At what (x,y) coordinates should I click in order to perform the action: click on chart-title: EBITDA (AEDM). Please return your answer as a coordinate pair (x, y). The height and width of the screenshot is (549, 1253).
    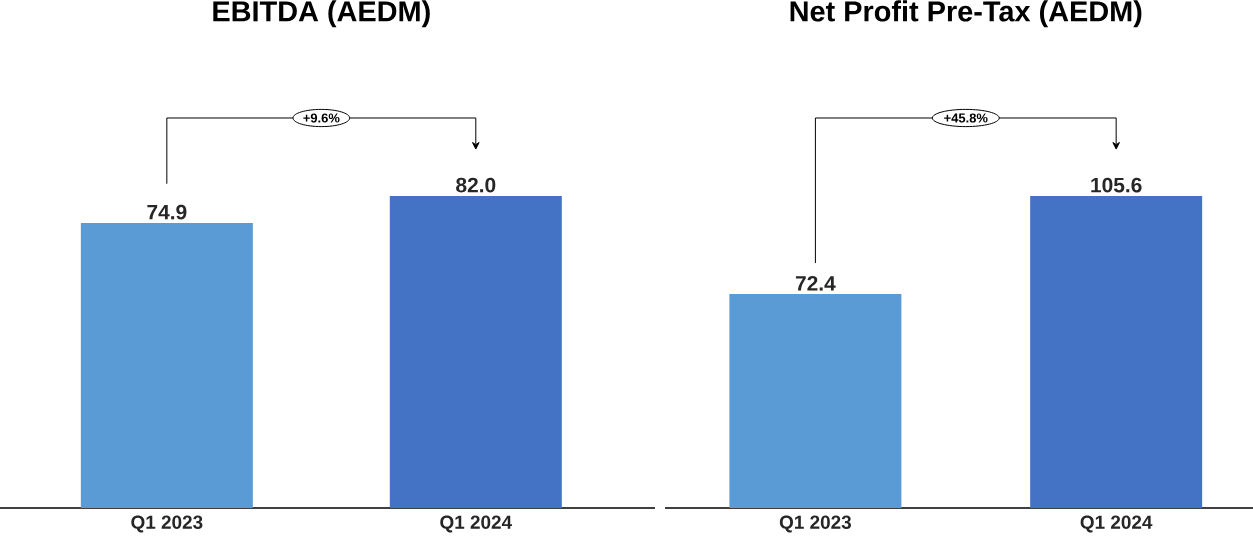
    Looking at the image, I should click on (321, 14).